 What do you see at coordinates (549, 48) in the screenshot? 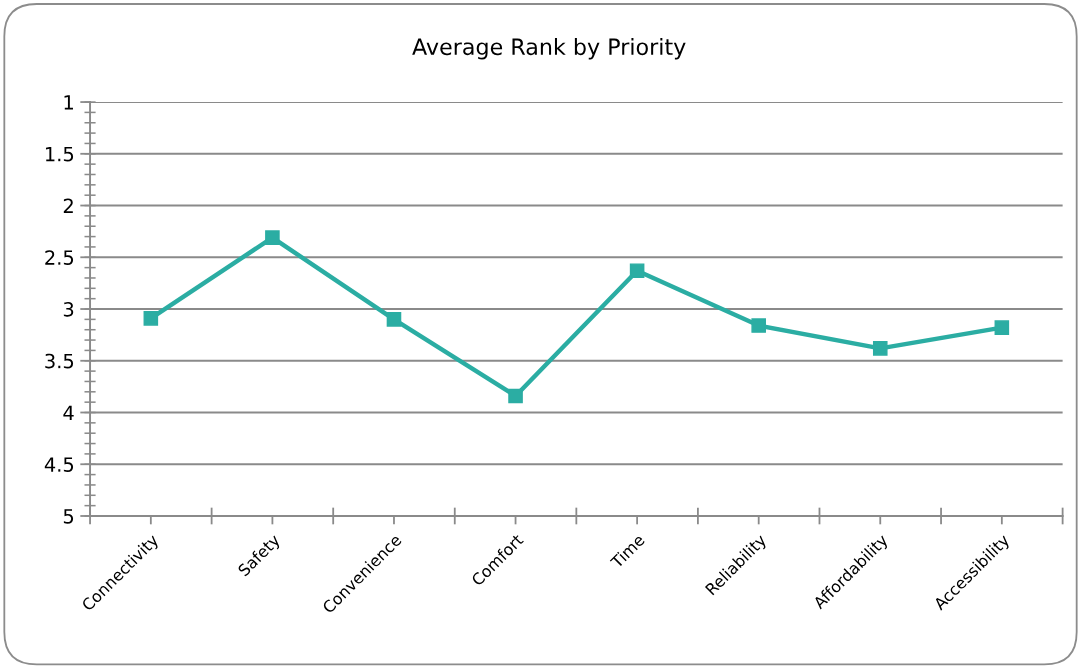
I see `chart-title: Average Rank by Priority` at bounding box center [549, 48].